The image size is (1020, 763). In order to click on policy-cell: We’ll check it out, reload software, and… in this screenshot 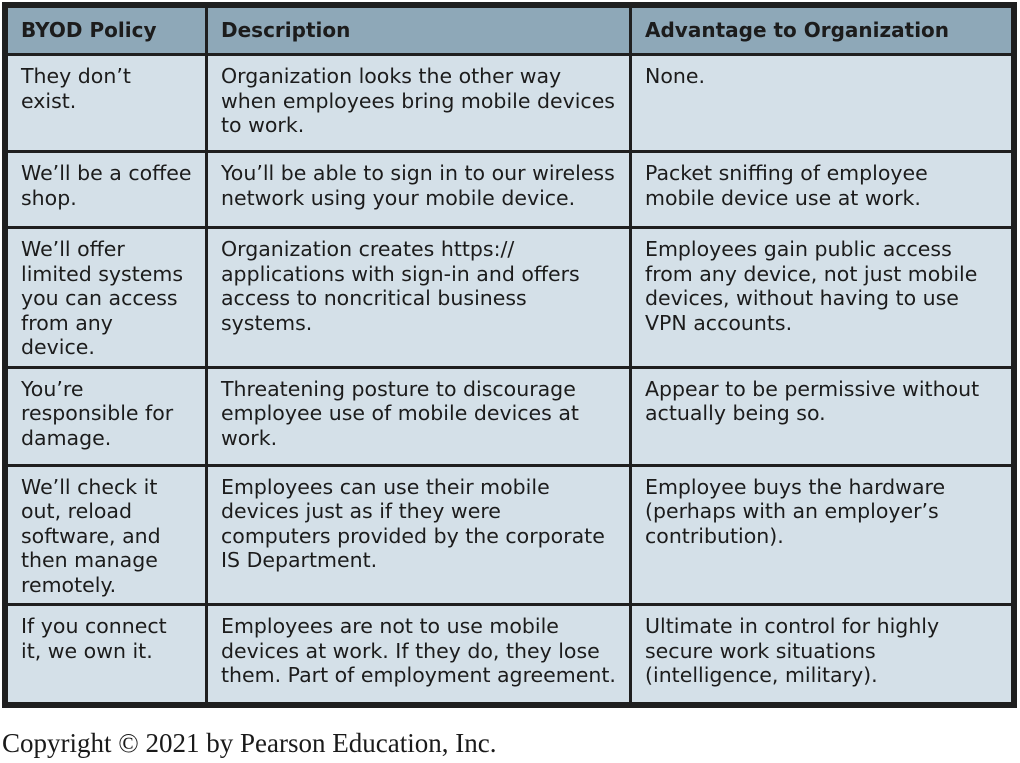, I will do `click(106, 534)`.